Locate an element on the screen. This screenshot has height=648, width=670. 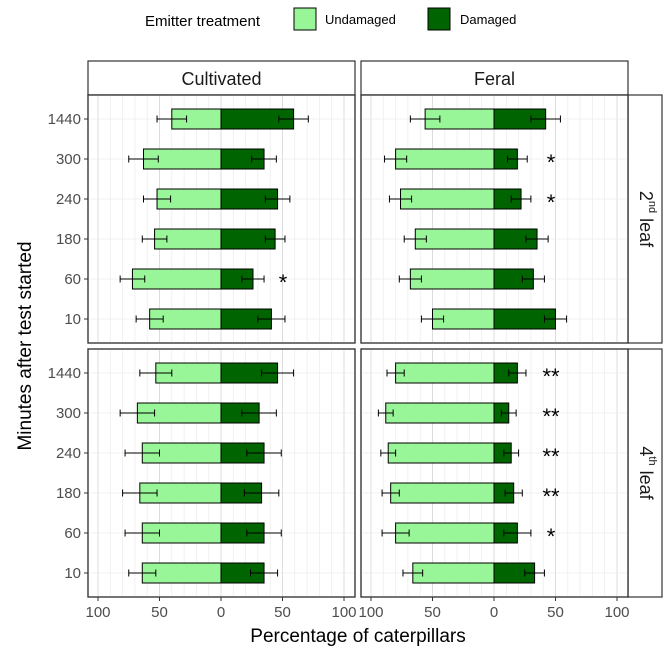
legend-label-undamaged: Undamaged is located at coordinates (360, 19).